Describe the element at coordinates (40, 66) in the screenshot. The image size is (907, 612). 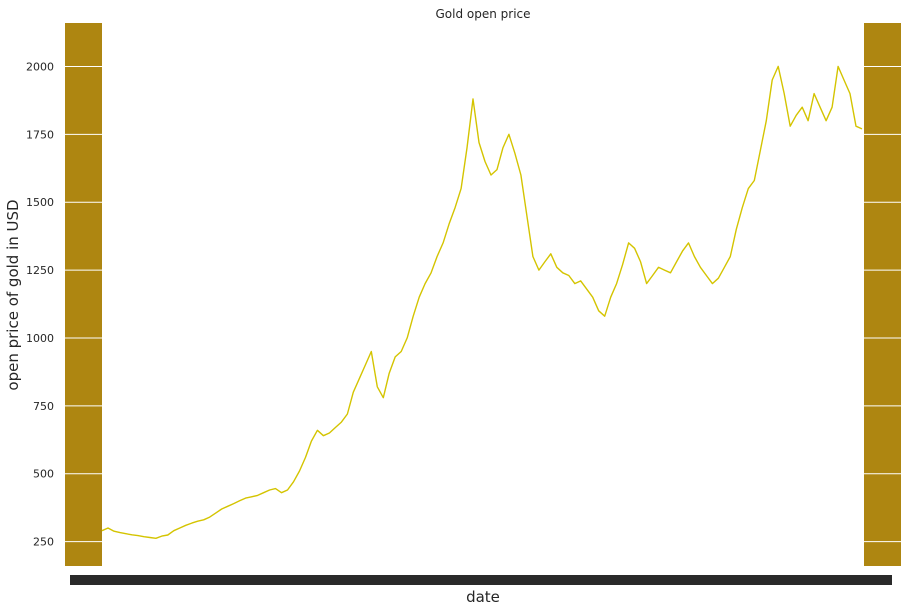
I see `y-tick-label-2000: 2000` at that location.